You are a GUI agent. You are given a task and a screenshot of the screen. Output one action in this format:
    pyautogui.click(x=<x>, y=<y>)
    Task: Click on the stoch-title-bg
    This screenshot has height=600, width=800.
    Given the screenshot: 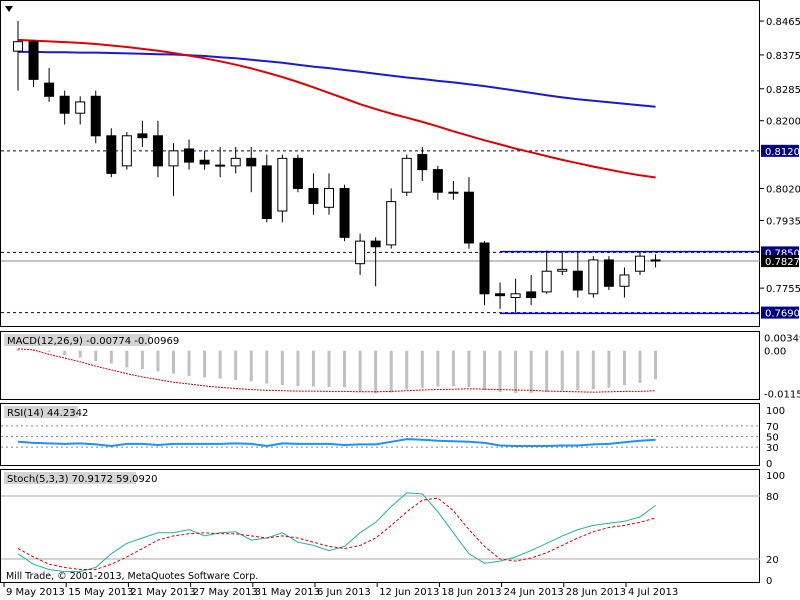 What is the action you would take?
    pyautogui.click(x=70, y=478)
    